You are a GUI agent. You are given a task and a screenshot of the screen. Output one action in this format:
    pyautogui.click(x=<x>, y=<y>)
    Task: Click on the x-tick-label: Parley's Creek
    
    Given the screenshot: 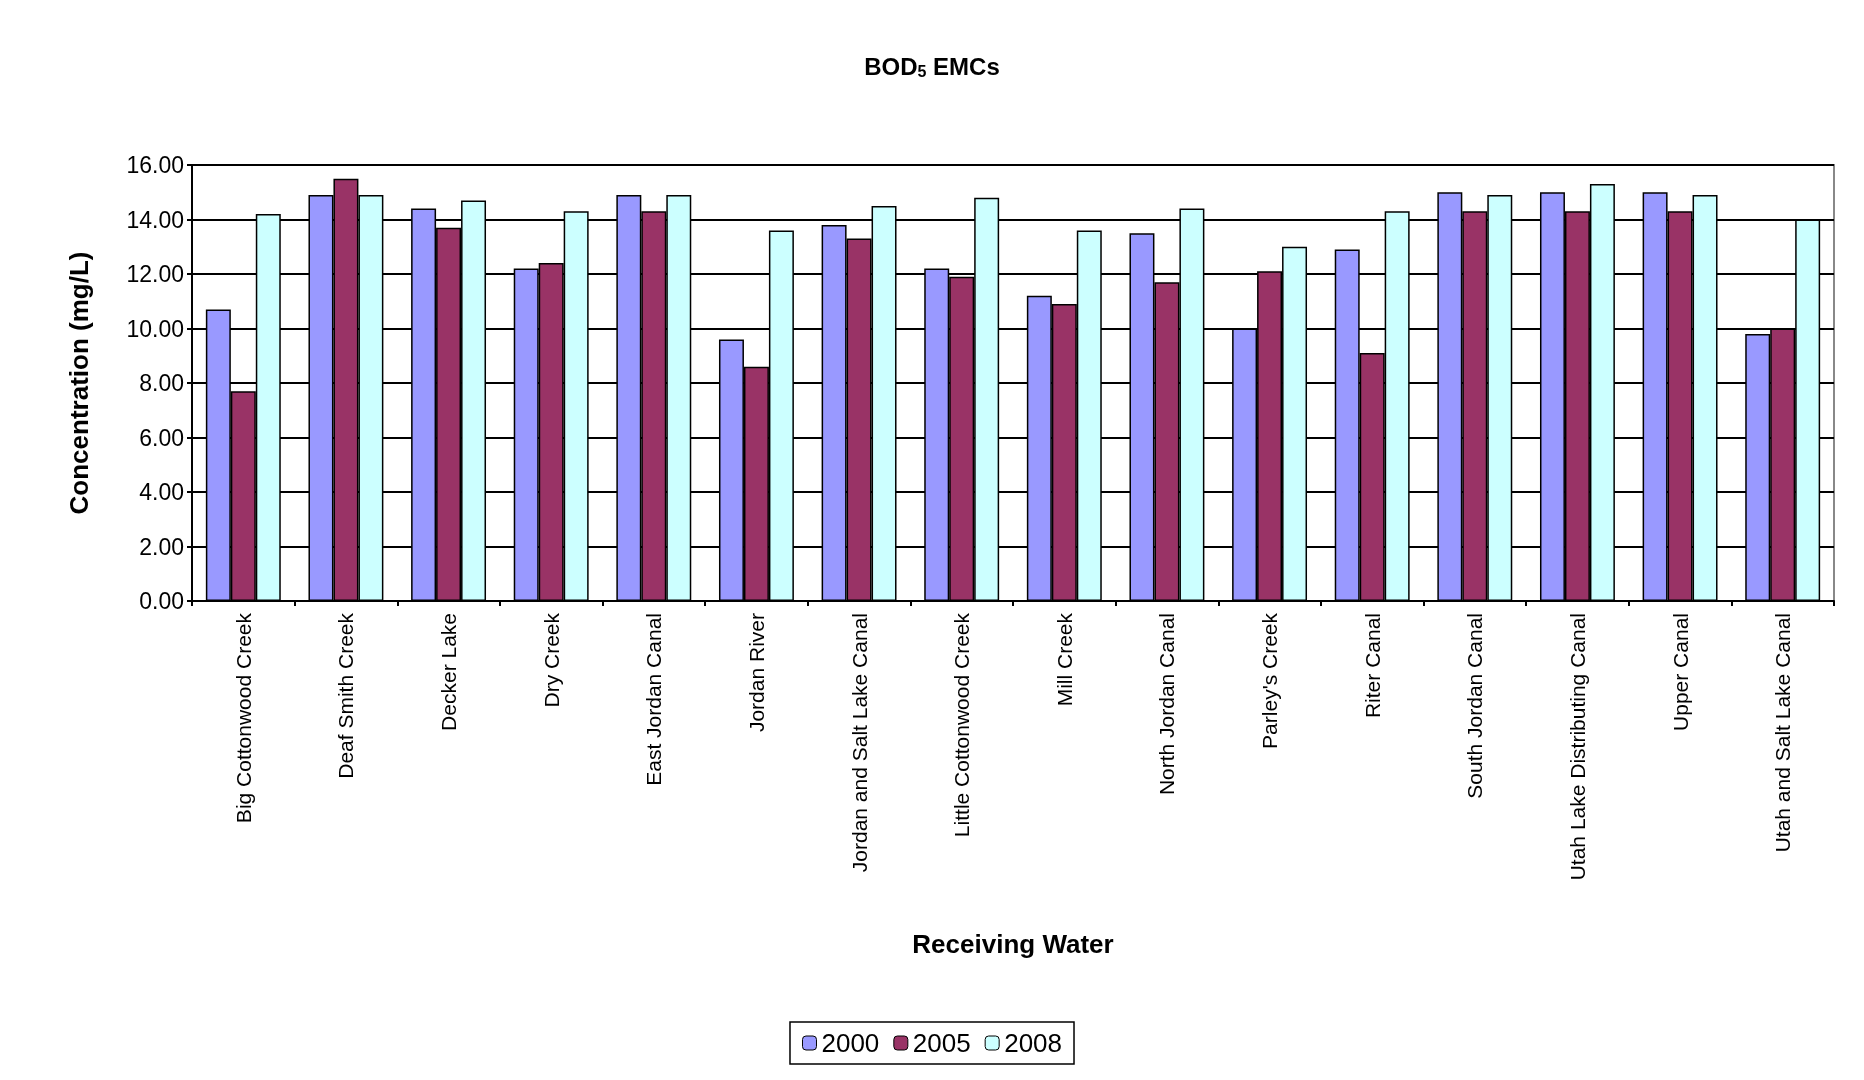 What is the action you would take?
    pyautogui.click(x=1270, y=680)
    